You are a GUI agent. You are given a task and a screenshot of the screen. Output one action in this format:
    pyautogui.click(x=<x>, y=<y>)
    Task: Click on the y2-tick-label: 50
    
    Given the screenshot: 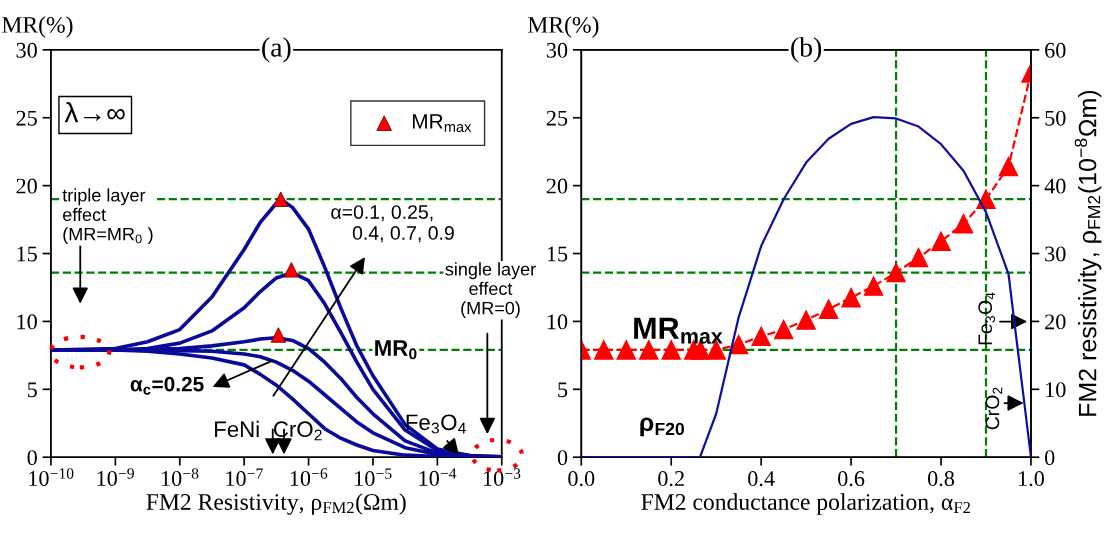 What is the action you would take?
    pyautogui.click(x=1055, y=118)
    